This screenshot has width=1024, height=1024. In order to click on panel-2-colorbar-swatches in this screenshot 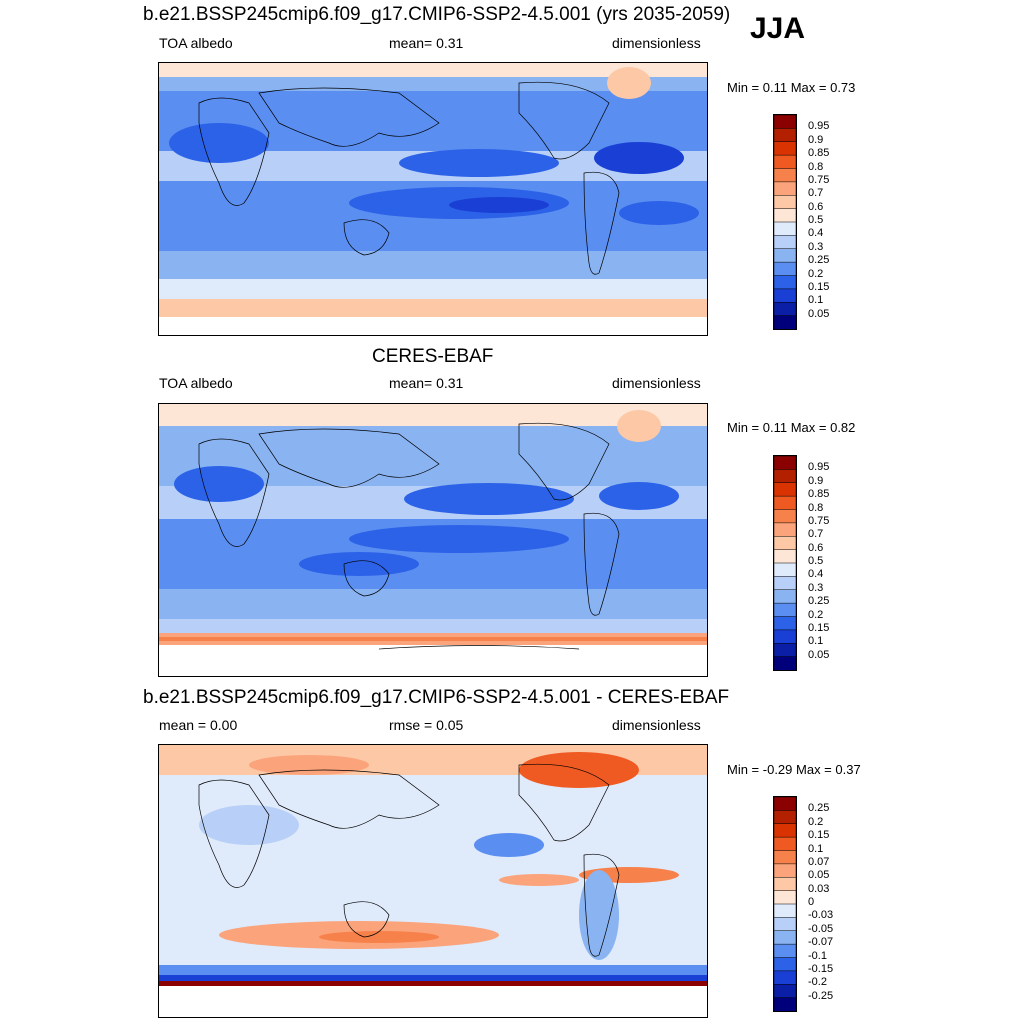, I will do `click(785, 563)`.